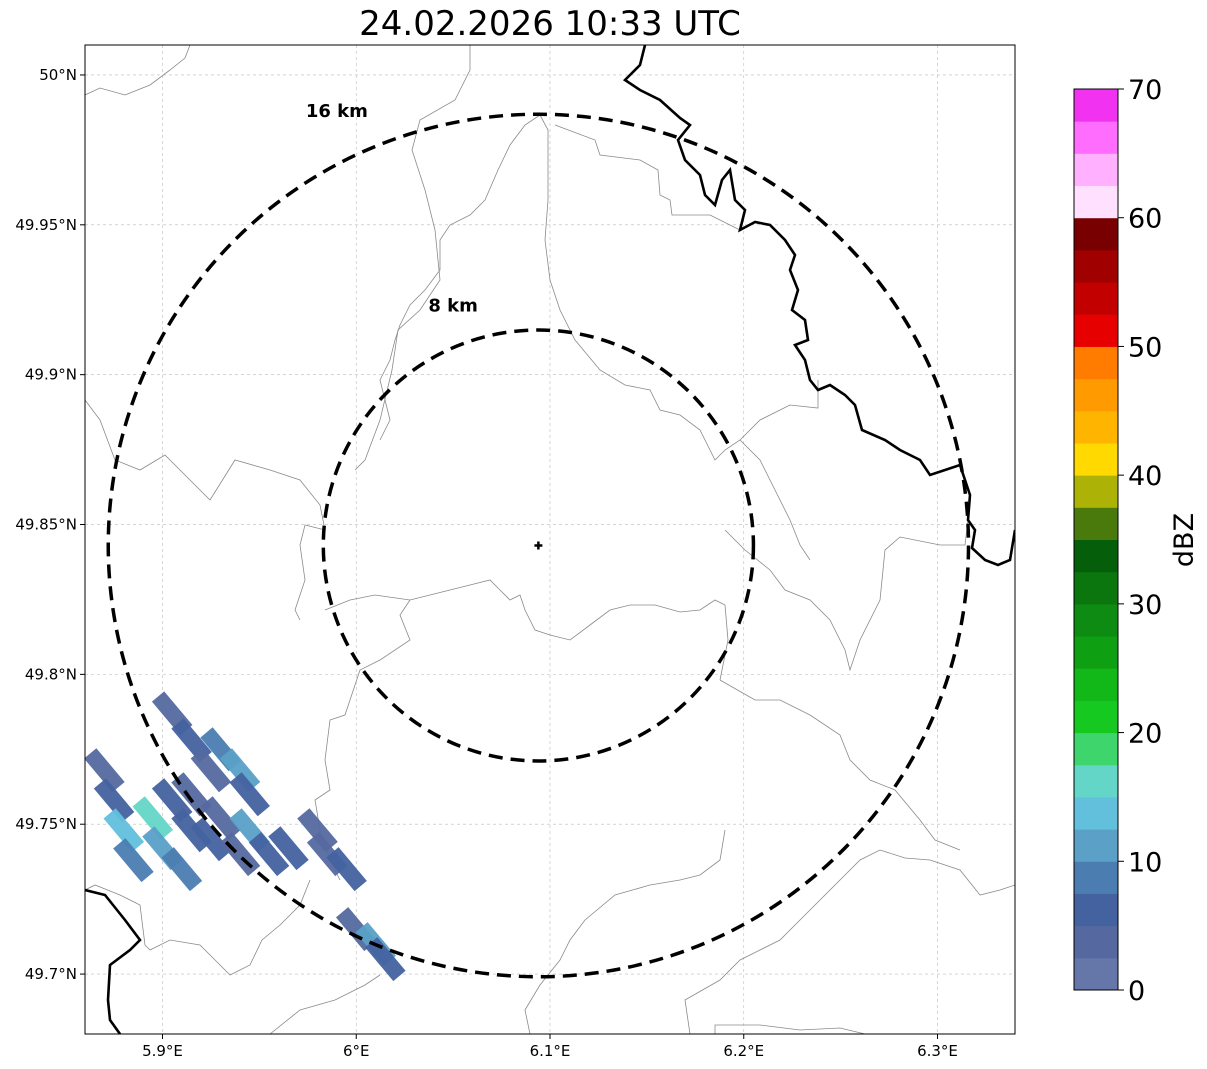  What do you see at coordinates (1184, 540) in the screenshot?
I see `colorbar-label: dBZ` at bounding box center [1184, 540].